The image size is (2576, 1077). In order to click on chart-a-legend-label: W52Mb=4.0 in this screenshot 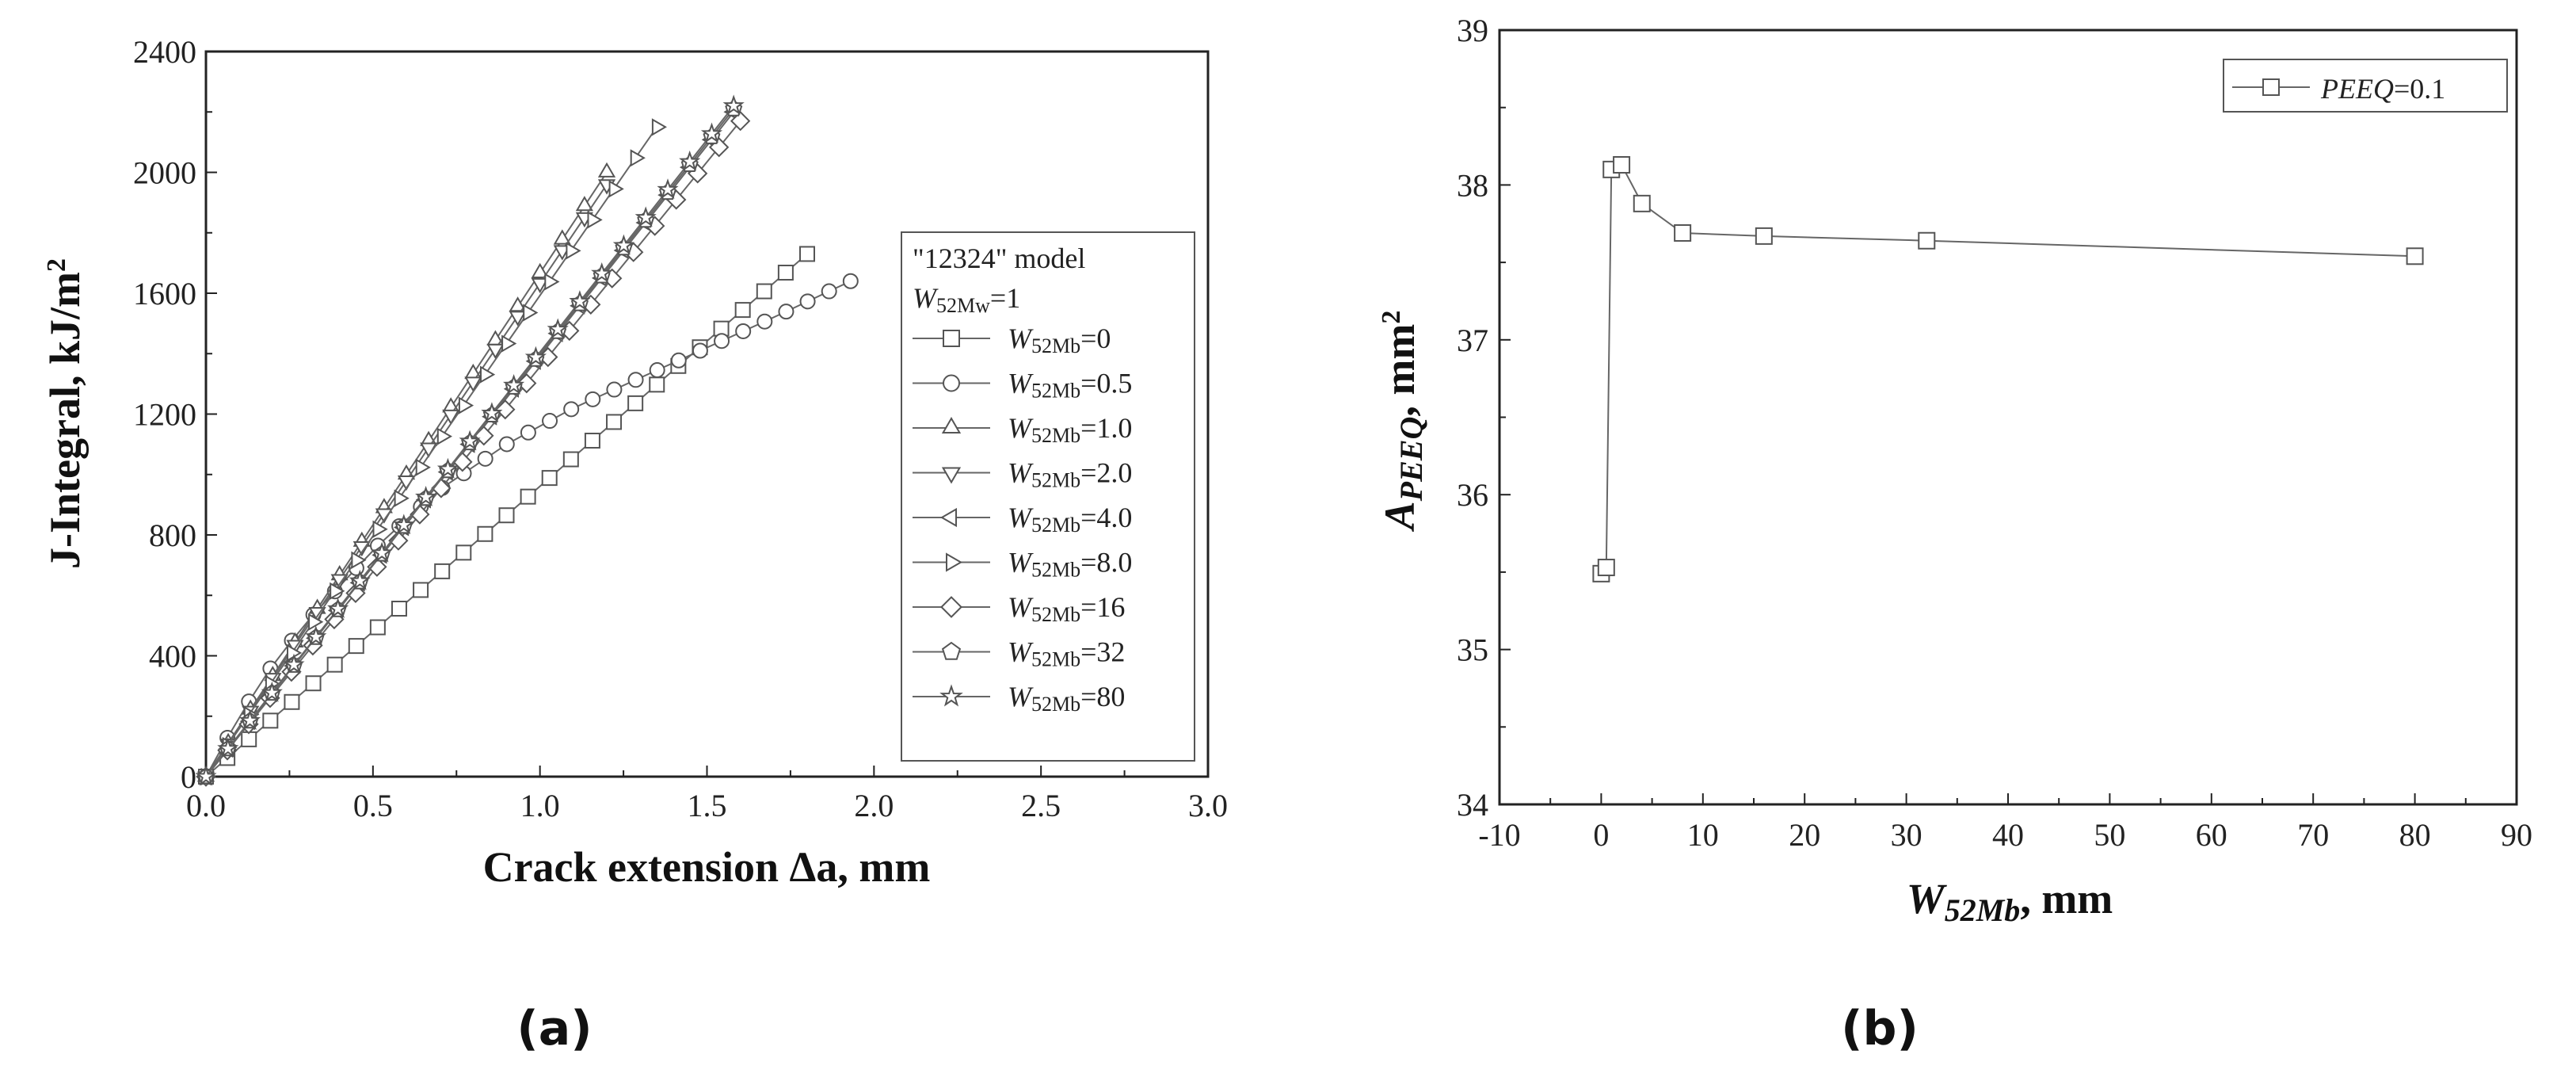, I will do `click(1070, 519)`.